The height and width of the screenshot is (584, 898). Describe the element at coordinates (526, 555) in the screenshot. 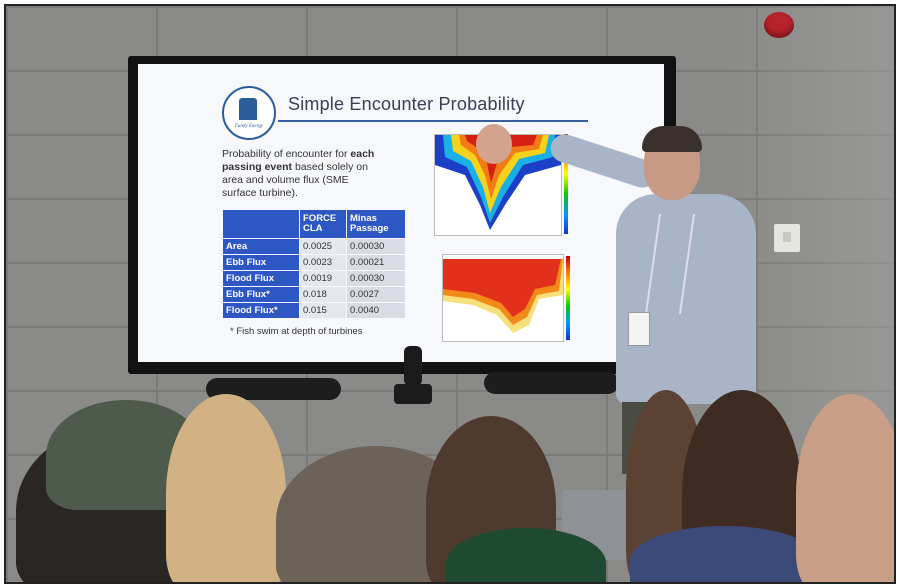

I see `green-shirt` at that location.